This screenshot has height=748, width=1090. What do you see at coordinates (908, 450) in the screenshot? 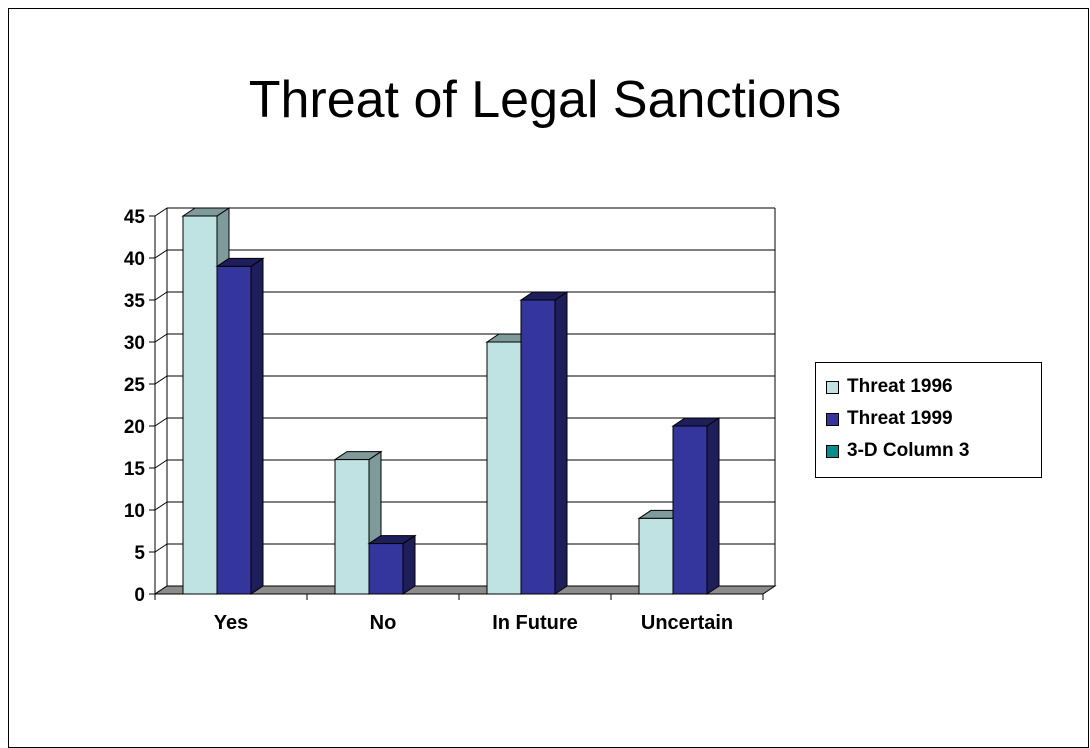
I see `legend-label-2: 3-D Column 3` at bounding box center [908, 450].